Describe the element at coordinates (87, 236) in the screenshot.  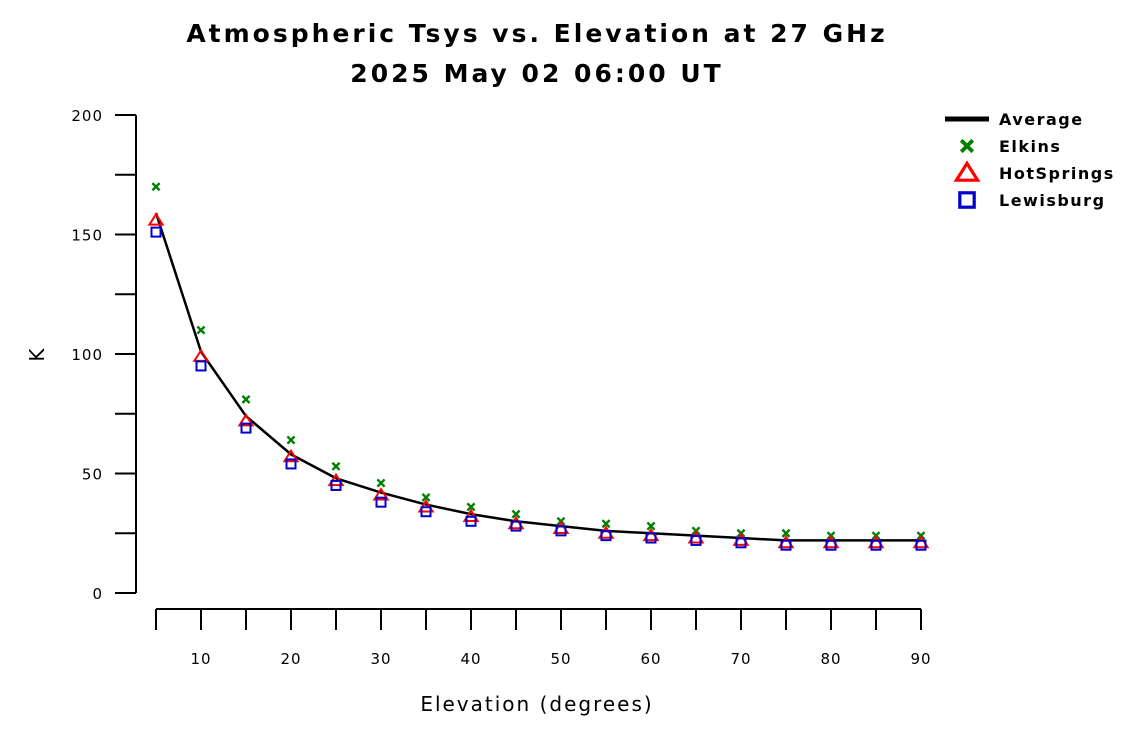
I see `y-tick-label: 150` at that location.